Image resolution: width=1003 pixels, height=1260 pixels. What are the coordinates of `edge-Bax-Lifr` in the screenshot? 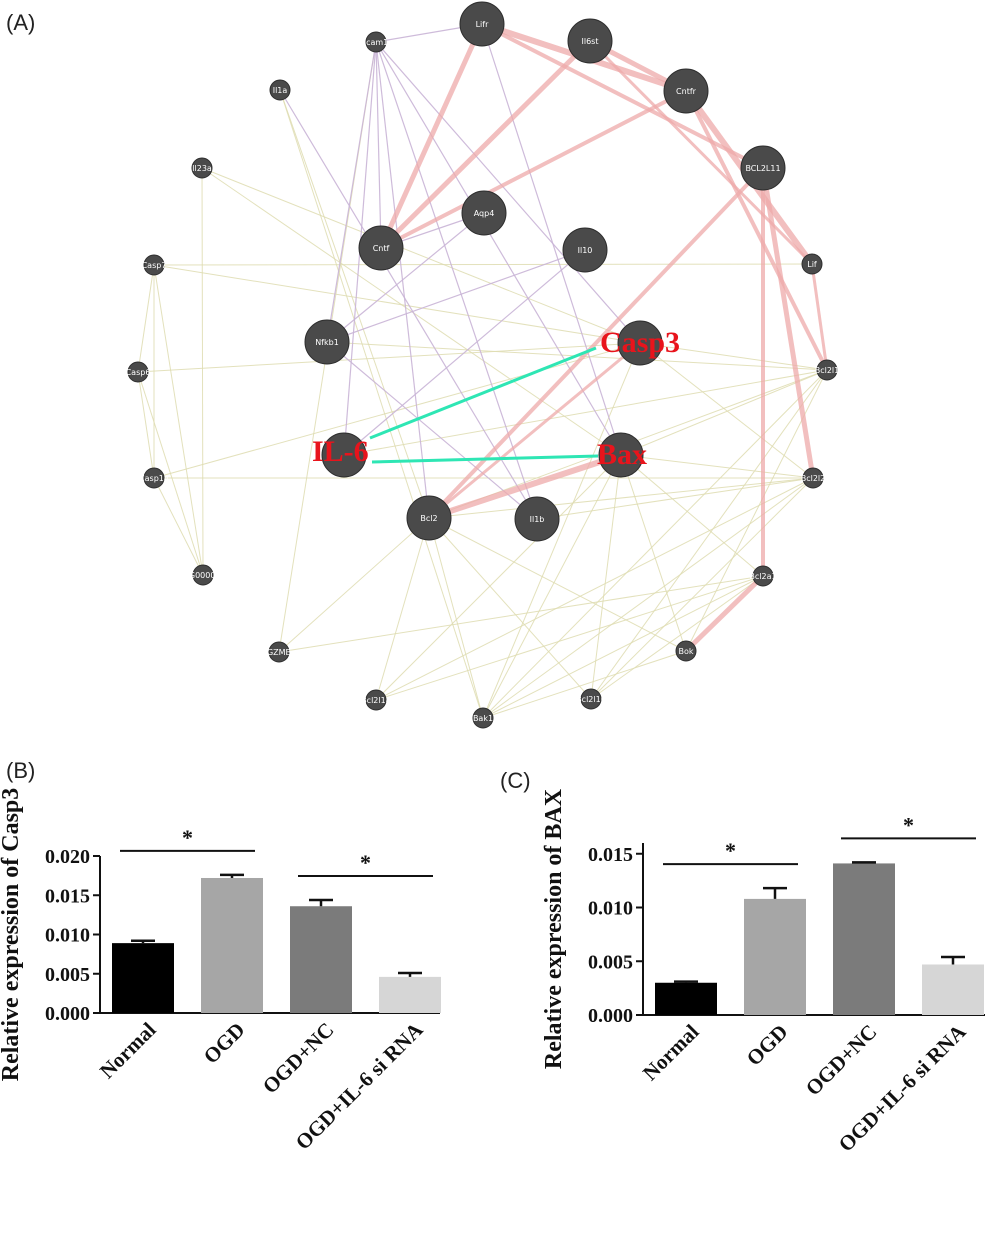 It's located at (551, 239).